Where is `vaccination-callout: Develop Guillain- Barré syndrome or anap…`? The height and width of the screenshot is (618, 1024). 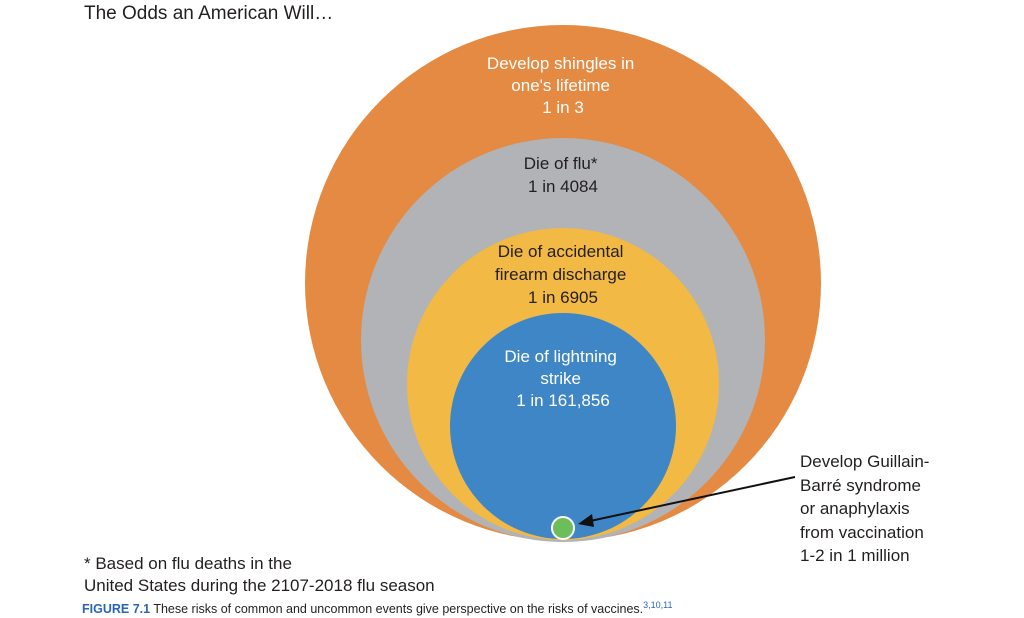
vaccination-callout: Develop Guillain- Barré syndrome or anap… is located at coordinates (864, 509).